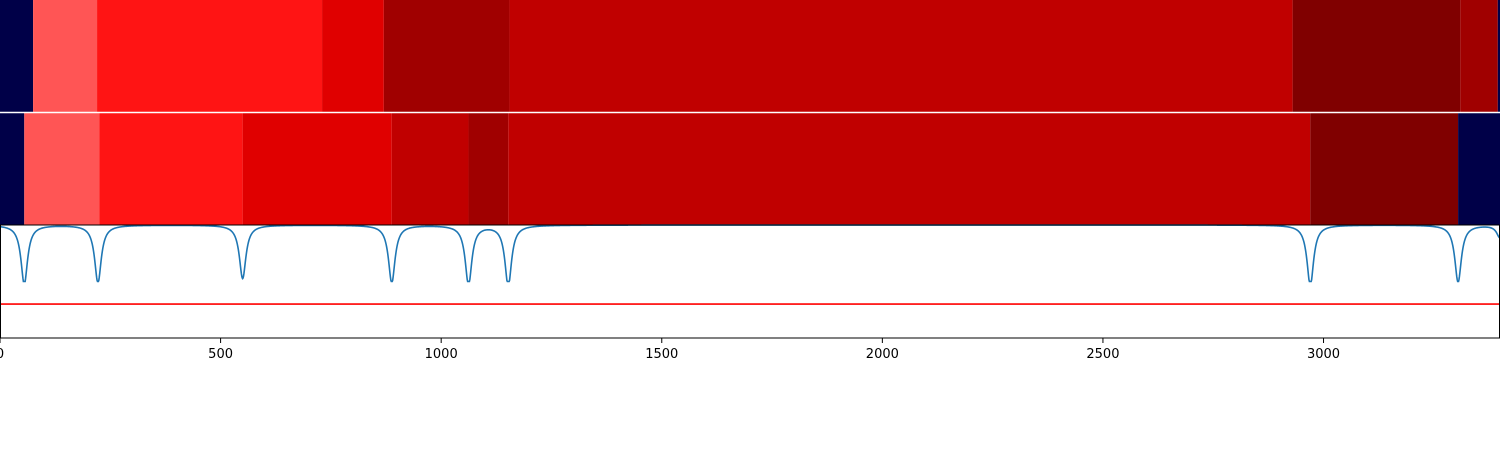  I want to click on x-tick-label: 1000, so click(441, 354).